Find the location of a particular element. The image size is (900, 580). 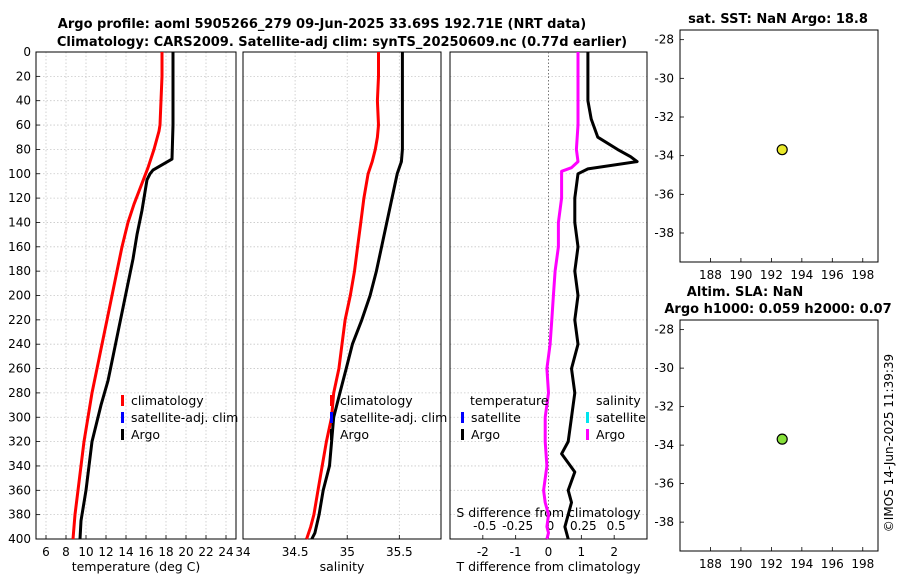

temperature-xtick-label: 20 is located at coordinates (185, 552).